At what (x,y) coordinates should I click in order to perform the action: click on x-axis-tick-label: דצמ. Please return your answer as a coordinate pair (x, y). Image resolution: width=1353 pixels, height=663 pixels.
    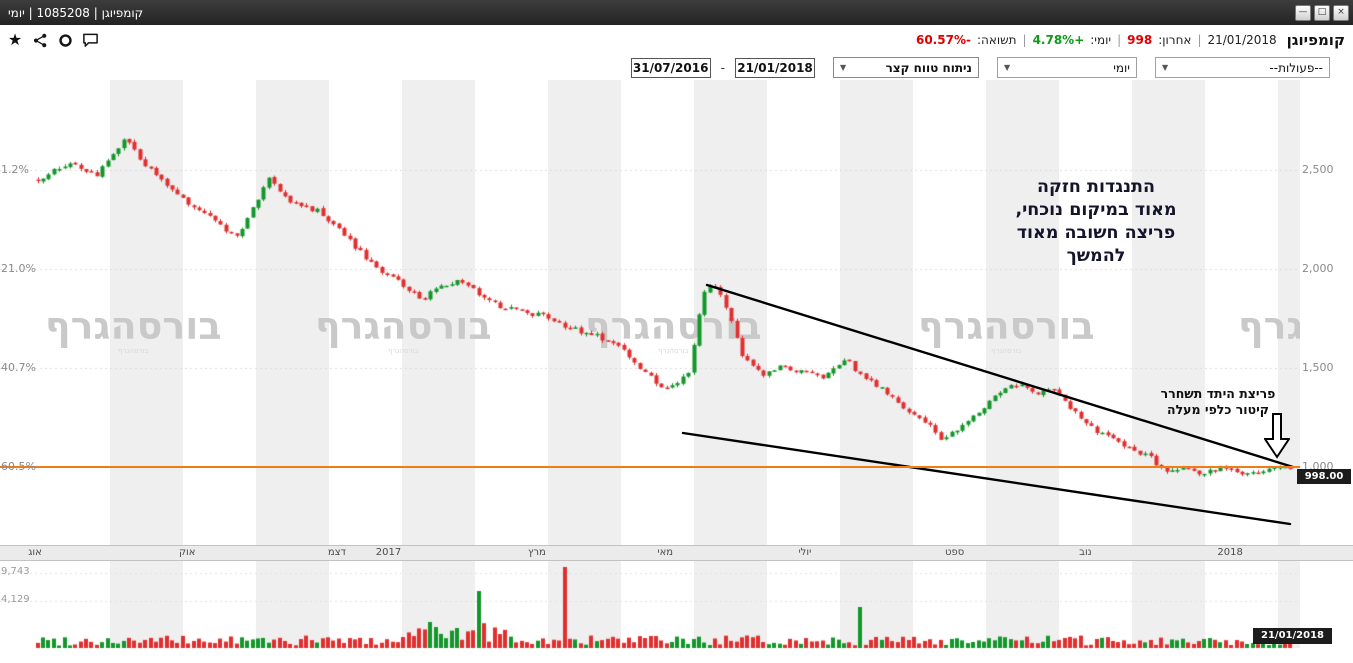
    Looking at the image, I should click on (336, 552).